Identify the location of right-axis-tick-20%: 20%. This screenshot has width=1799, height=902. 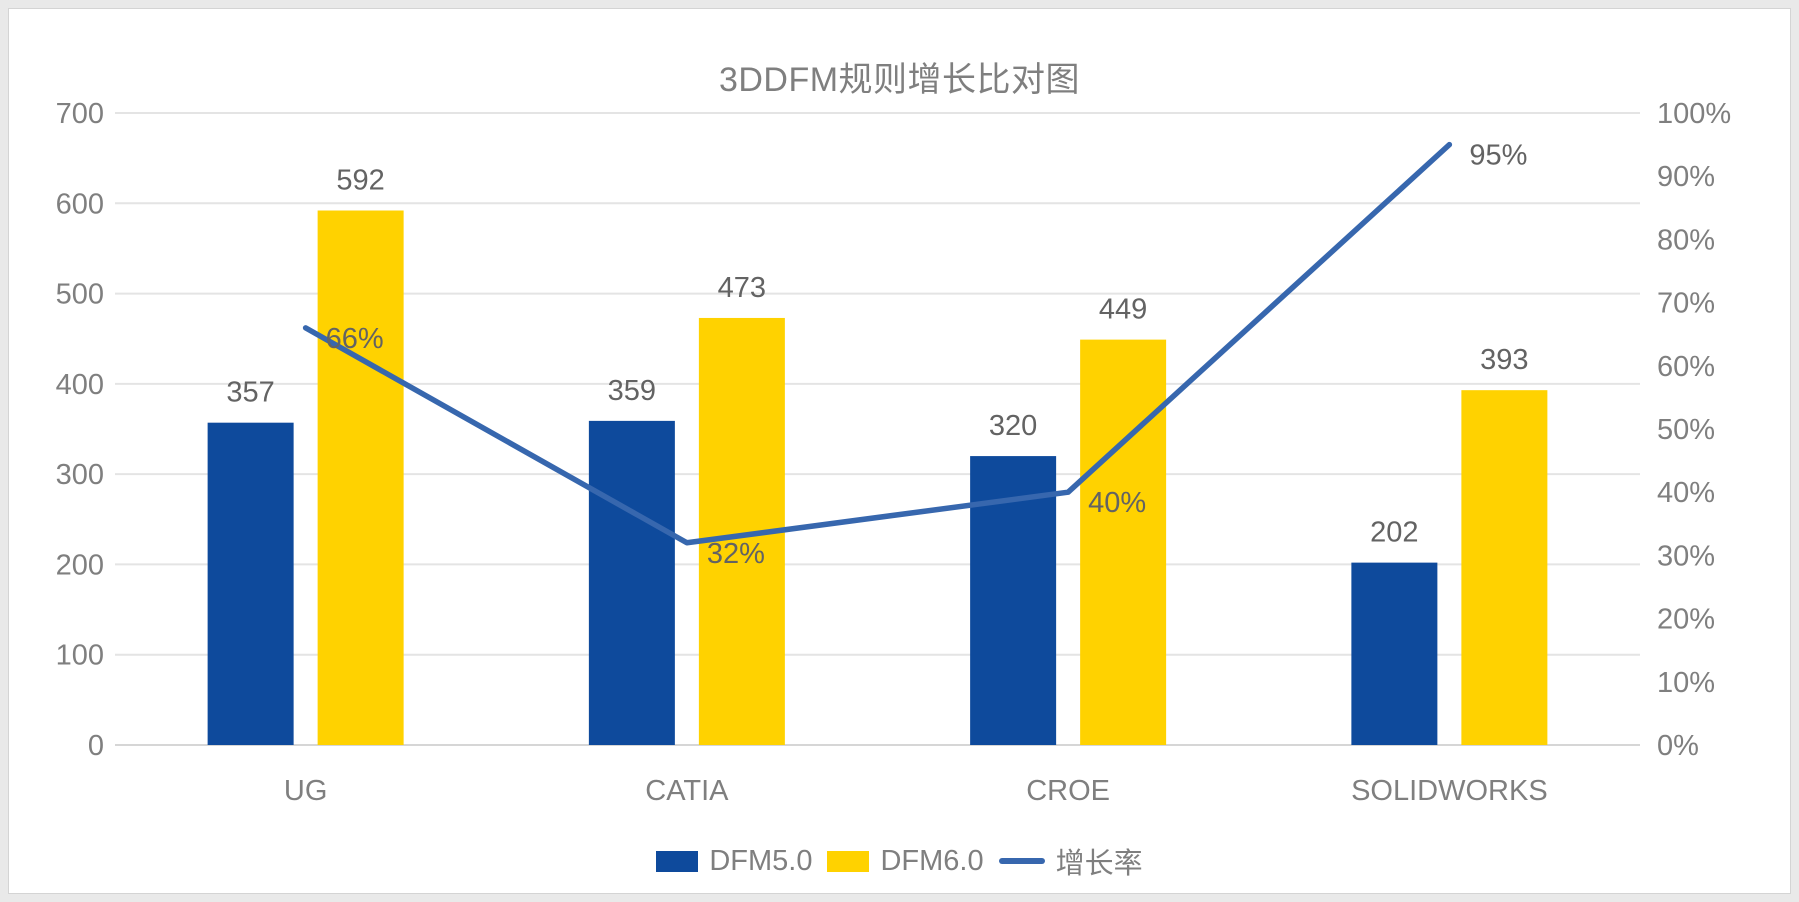
(1686, 620).